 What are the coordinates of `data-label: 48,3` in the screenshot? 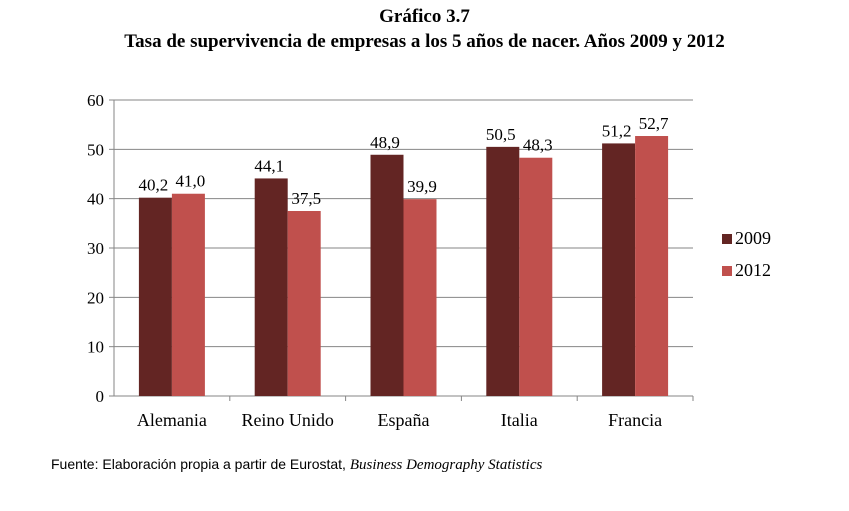 It's located at (538, 145).